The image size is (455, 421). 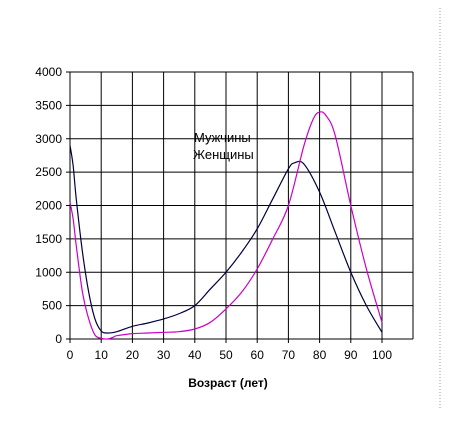 I want to click on y-tick-label: 1500, so click(x=48, y=239).